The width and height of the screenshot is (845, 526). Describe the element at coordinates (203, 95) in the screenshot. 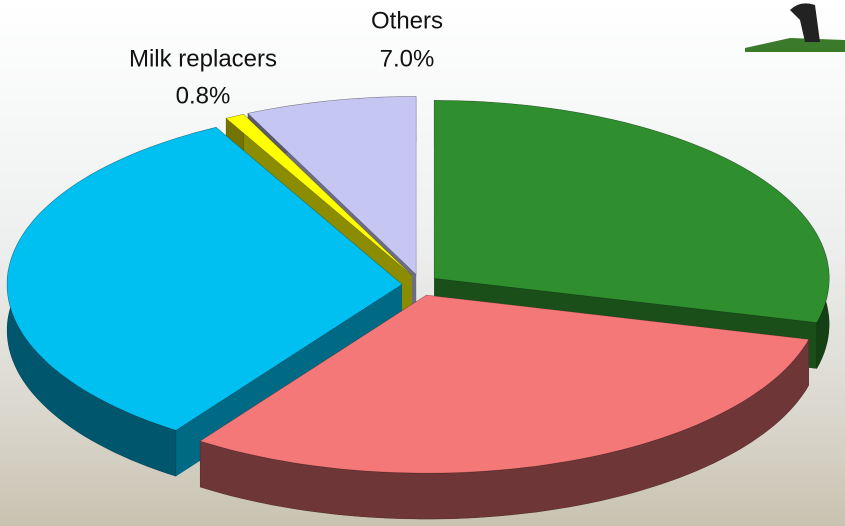

I see `slice-value-label: 0.8%` at that location.